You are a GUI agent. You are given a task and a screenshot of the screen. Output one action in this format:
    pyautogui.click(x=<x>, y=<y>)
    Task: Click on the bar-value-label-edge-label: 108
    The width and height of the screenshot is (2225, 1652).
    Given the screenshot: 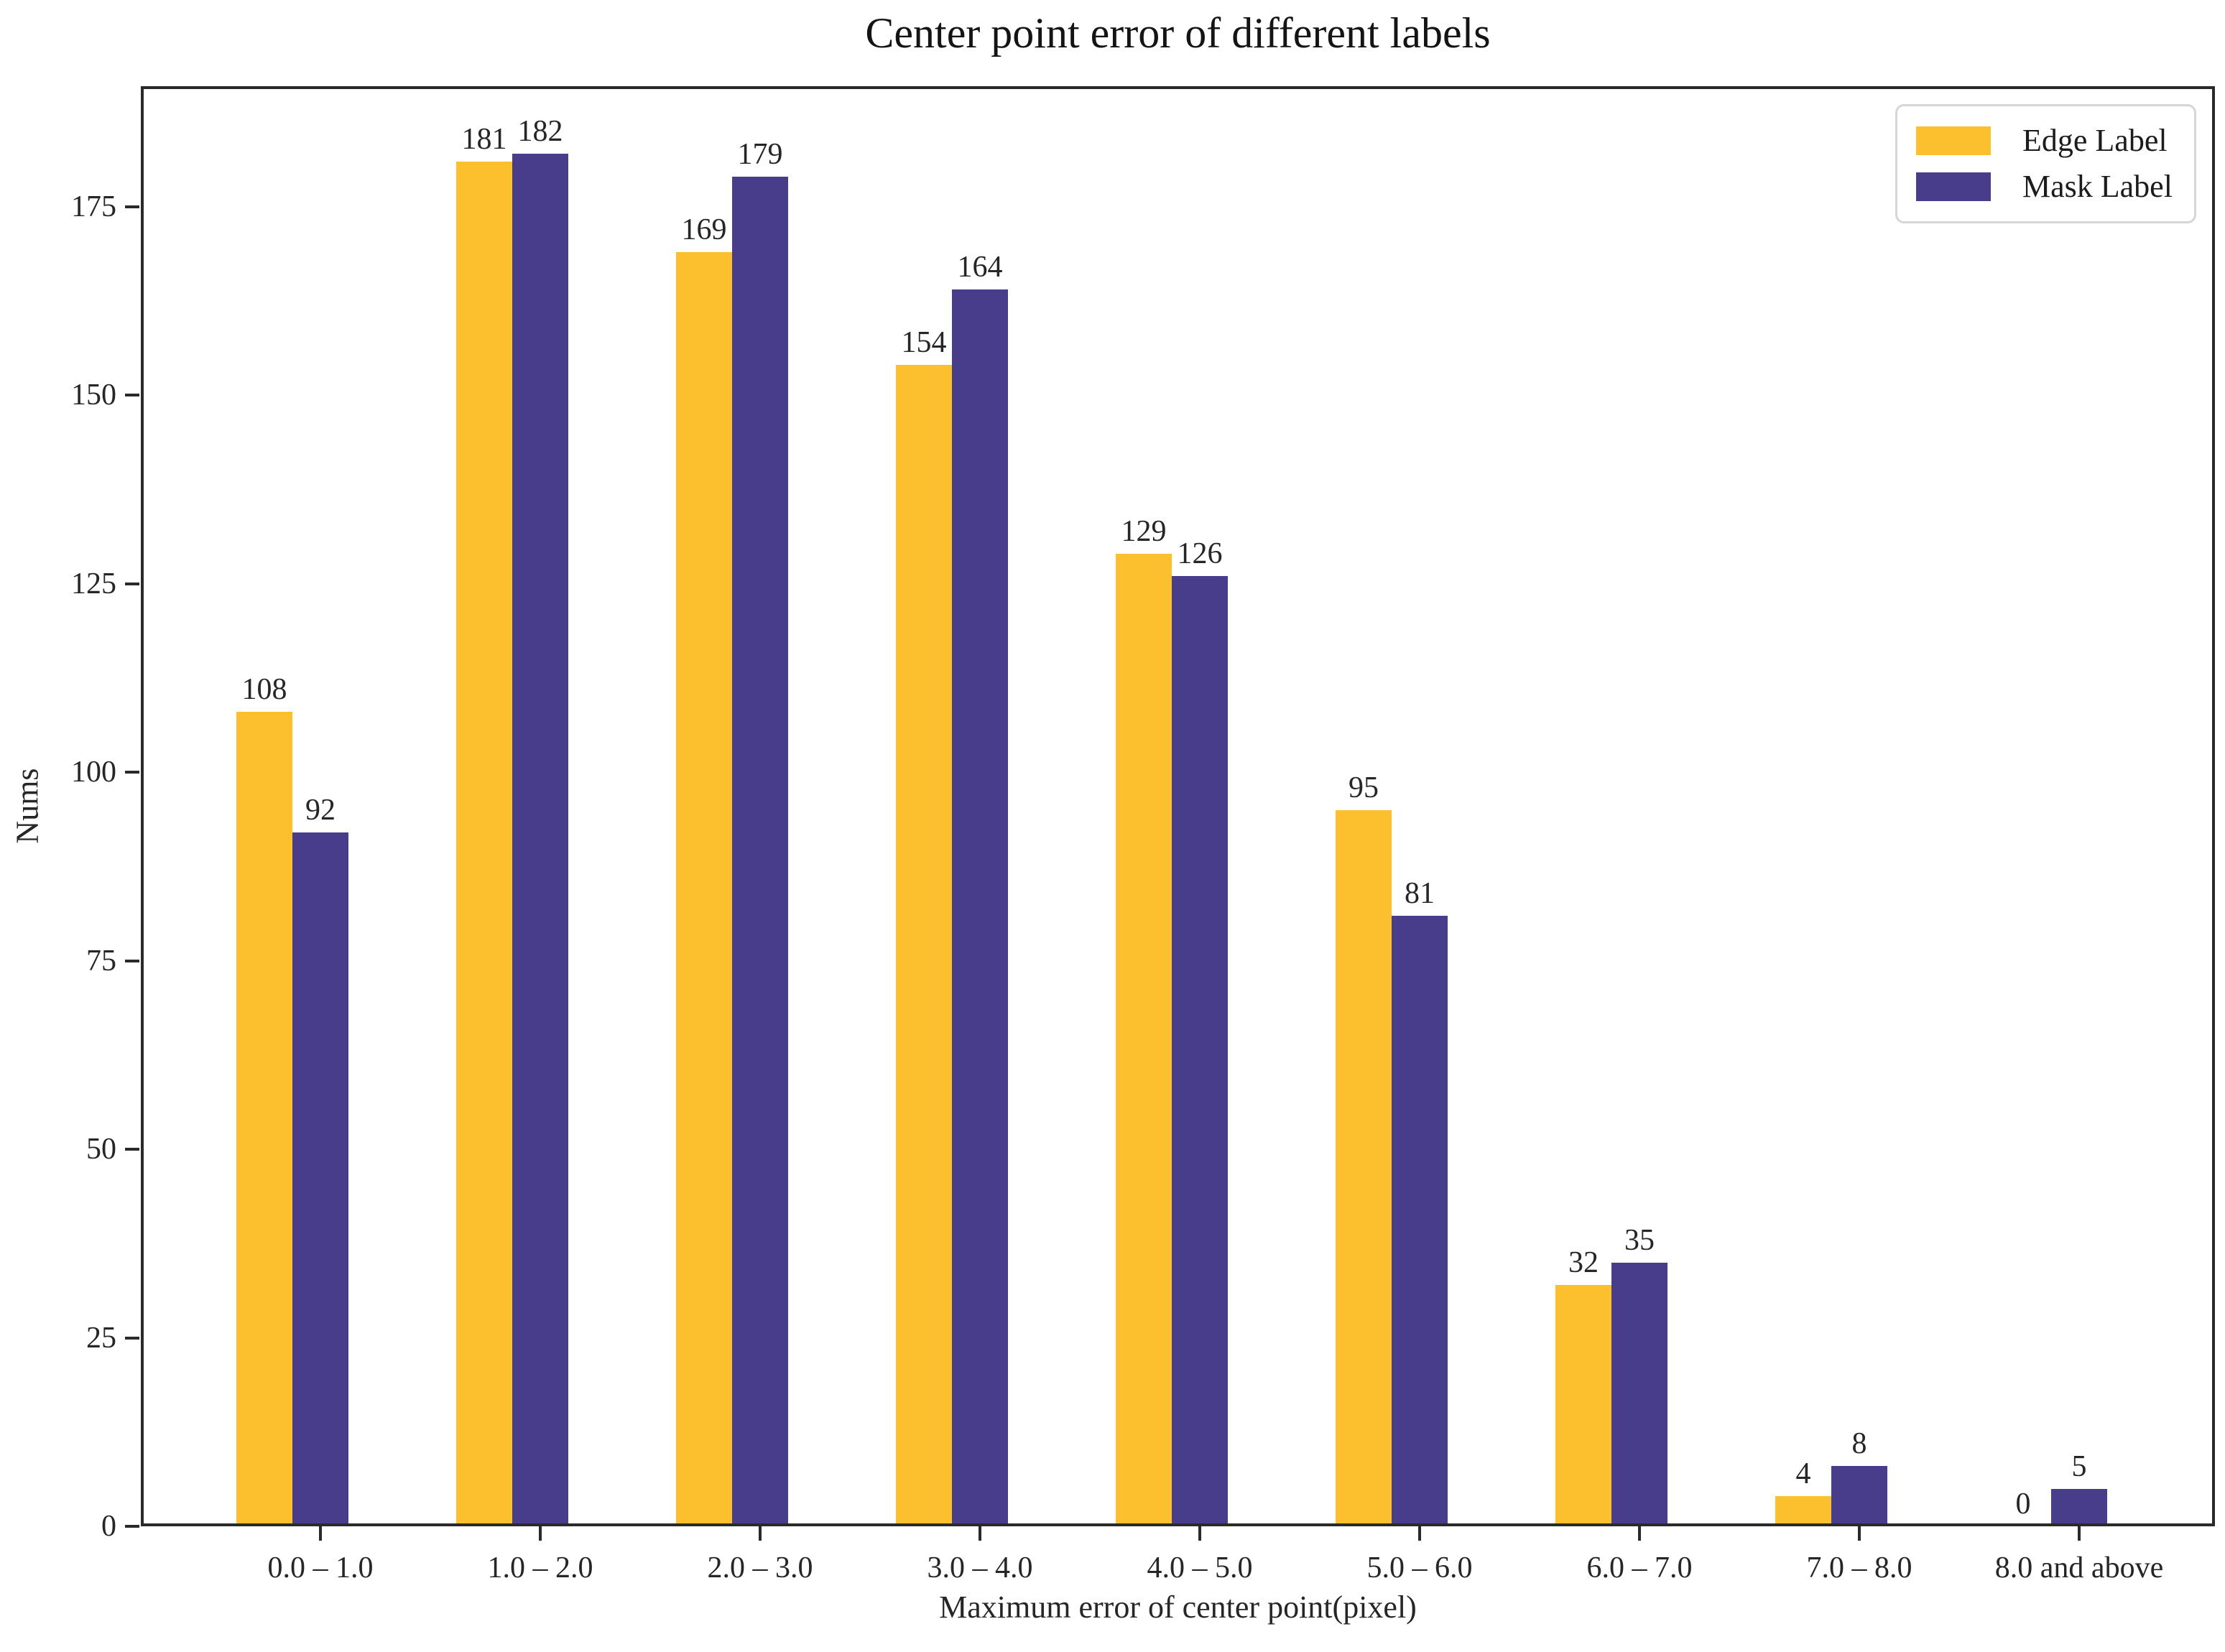 What is the action you would take?
    pyautogui.click(x=264, y=690)
    